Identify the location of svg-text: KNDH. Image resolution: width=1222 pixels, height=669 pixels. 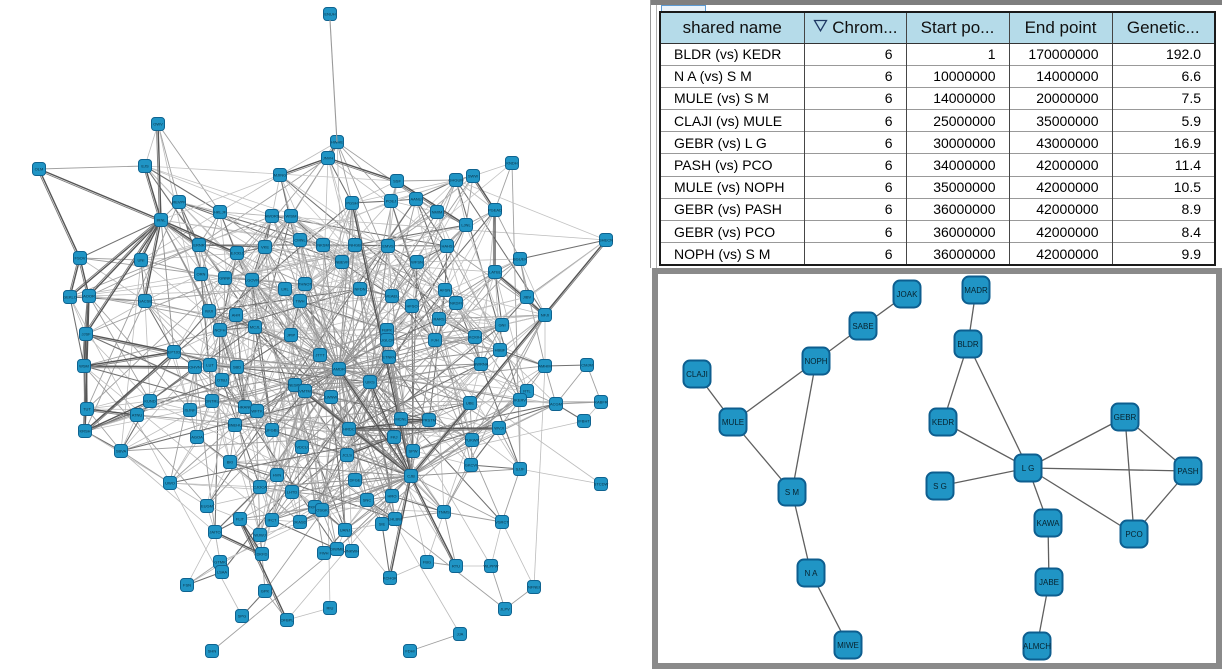
(511, 163).